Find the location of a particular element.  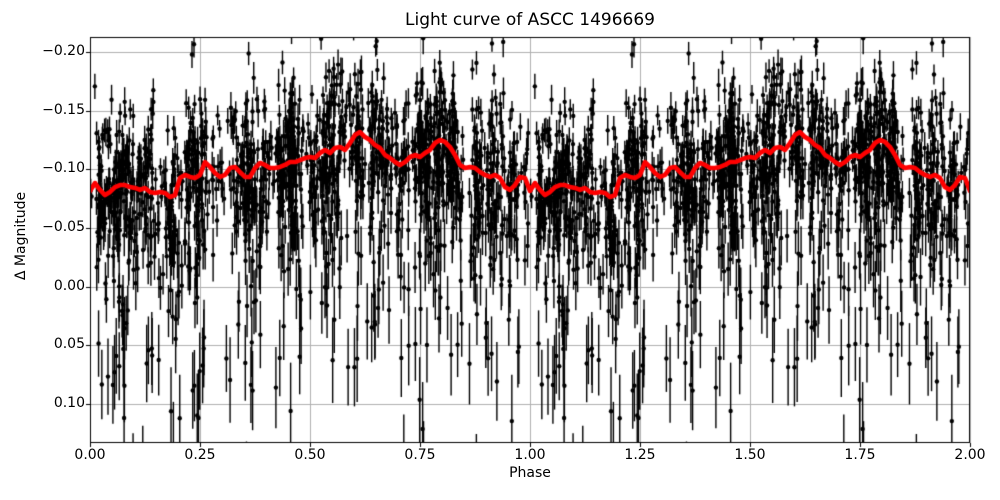

x-tick-label: 1.00 is located at coordinates (530, 455).